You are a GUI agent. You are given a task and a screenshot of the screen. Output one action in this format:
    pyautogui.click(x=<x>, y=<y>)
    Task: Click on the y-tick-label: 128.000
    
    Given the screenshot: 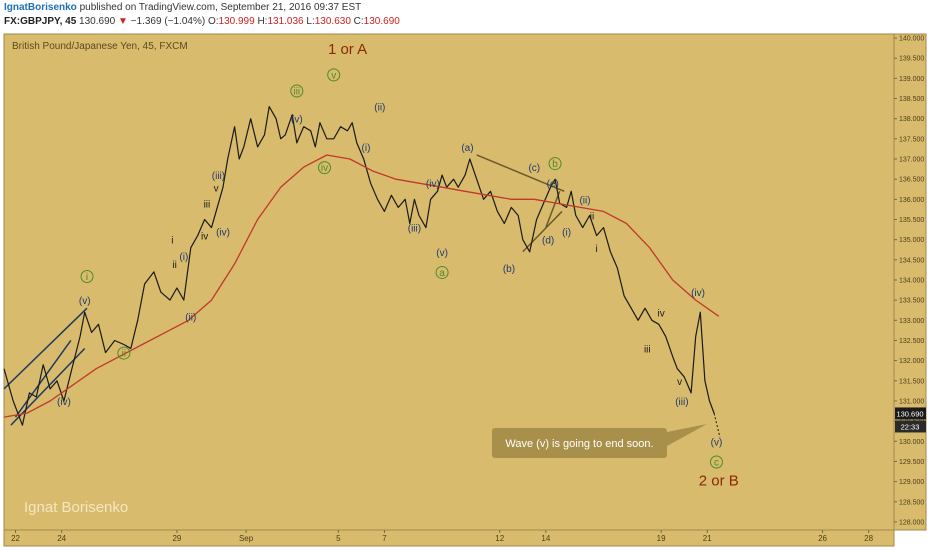 What is the action you would take?
    pyautogui.click(x=911, y=522)
    